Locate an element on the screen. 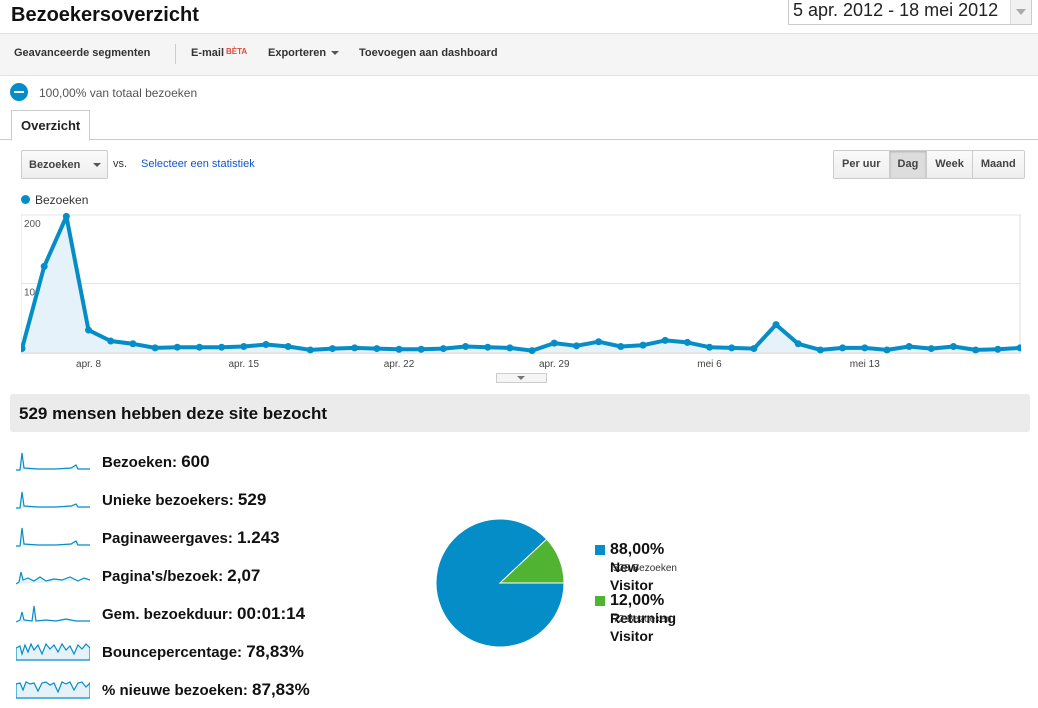 The image size is (1038, 708). x-tick-label: apr. 8 is located at coordinates (88, 364).